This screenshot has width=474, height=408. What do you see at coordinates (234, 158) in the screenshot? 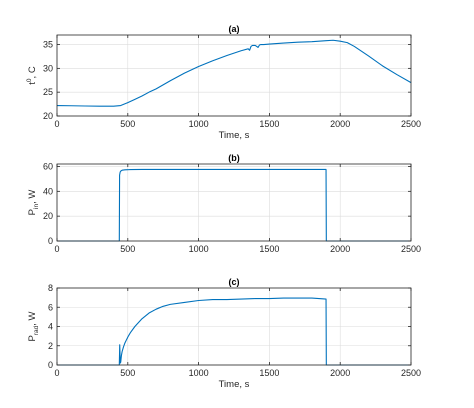
I see `panel-title: (b)` at bounding box center [234, 158].